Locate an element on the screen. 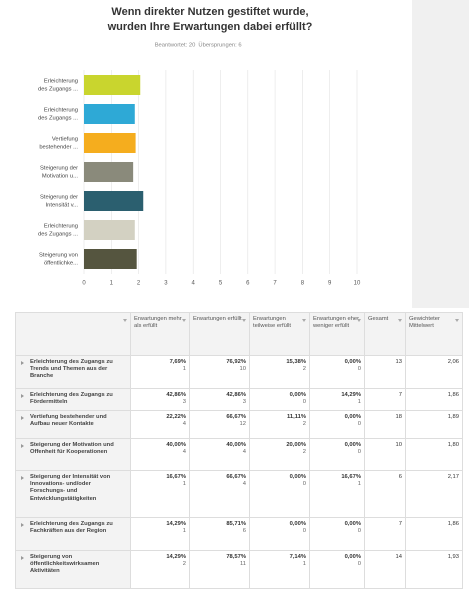  count: 6 is located at coordinates (244, 531).